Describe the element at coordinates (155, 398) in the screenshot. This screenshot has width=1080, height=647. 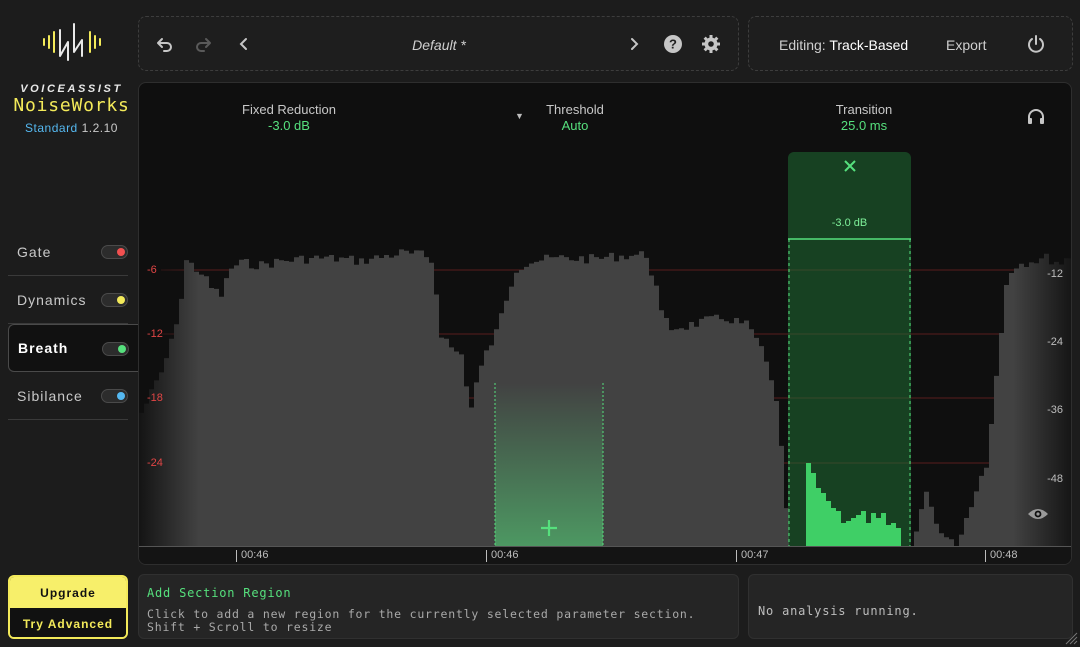
I see `db-axis-left-label: -18` at that location.